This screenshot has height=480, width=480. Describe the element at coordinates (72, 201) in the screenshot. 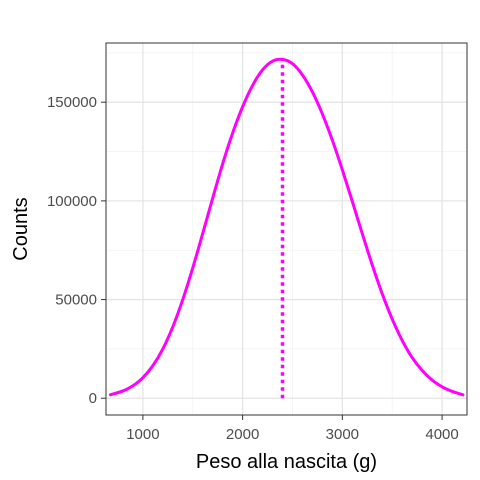

I see `y-tick-label: 100000` at that location.